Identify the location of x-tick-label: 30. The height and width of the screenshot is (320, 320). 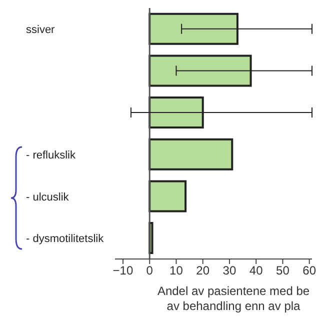
(229, 271).